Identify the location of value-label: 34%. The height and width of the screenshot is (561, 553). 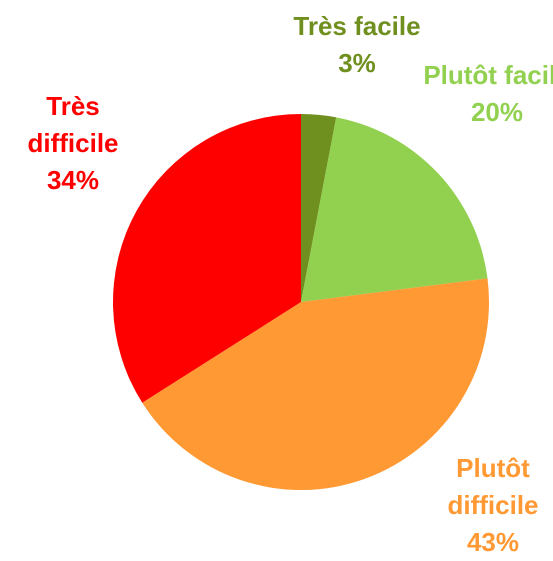
(73, 180).